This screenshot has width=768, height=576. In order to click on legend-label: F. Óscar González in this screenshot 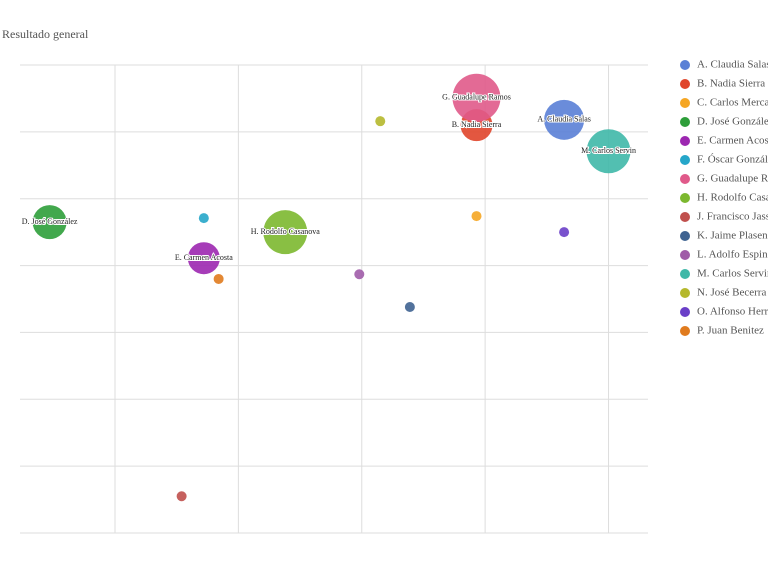, I will do `click(732, 160)`.